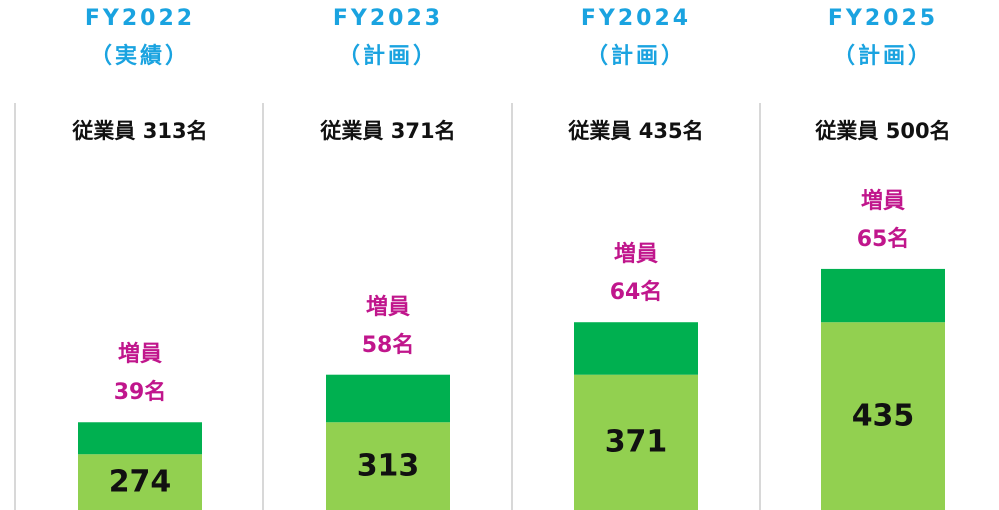 The height and width of the screenshot is (510, 999). Describe the element at coordinates (388, 326) in the screenshot. I see `increase-label: 増員 58名` at that location.